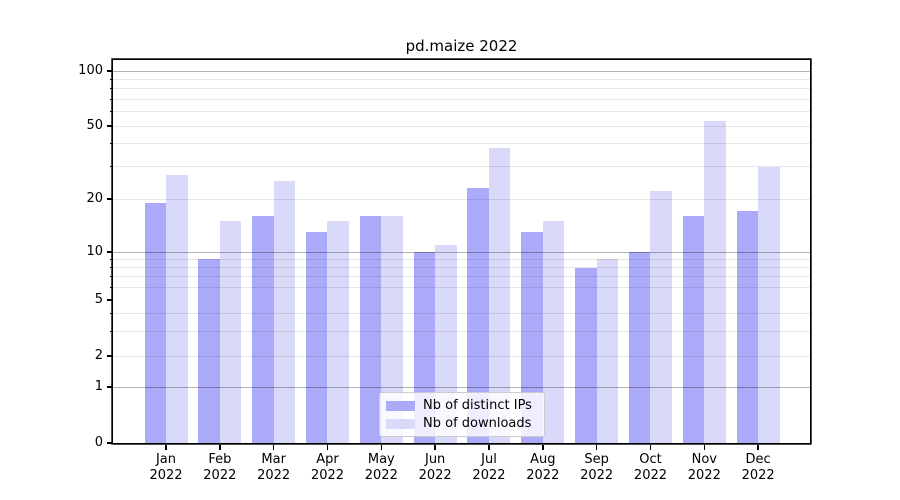 The width and height of the screenshot is (900, 500). I want to click on x-tick-dec, so click(758, 447).